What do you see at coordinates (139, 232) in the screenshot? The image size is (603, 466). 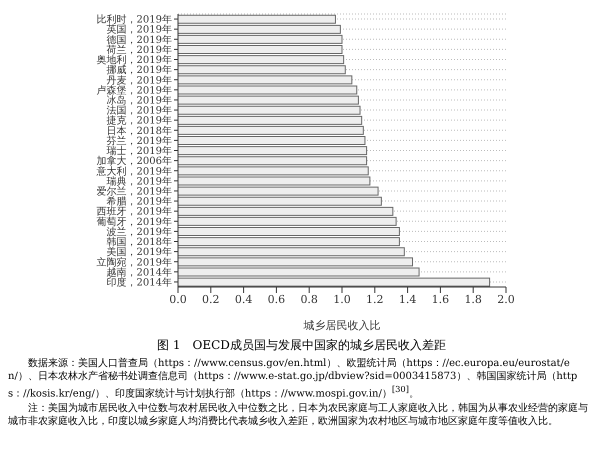 I see `y-tick-label: 波兰，2019年` at bounding box center [139, 232].